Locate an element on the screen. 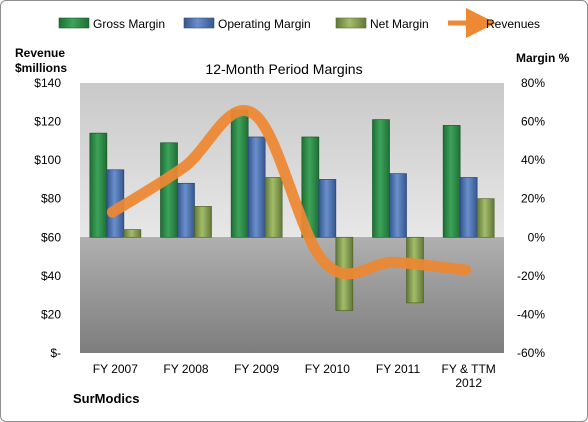 This screenshot has height=422, width=588. left-axis-title-line-2: $millions is located at coordinates (41, 68).